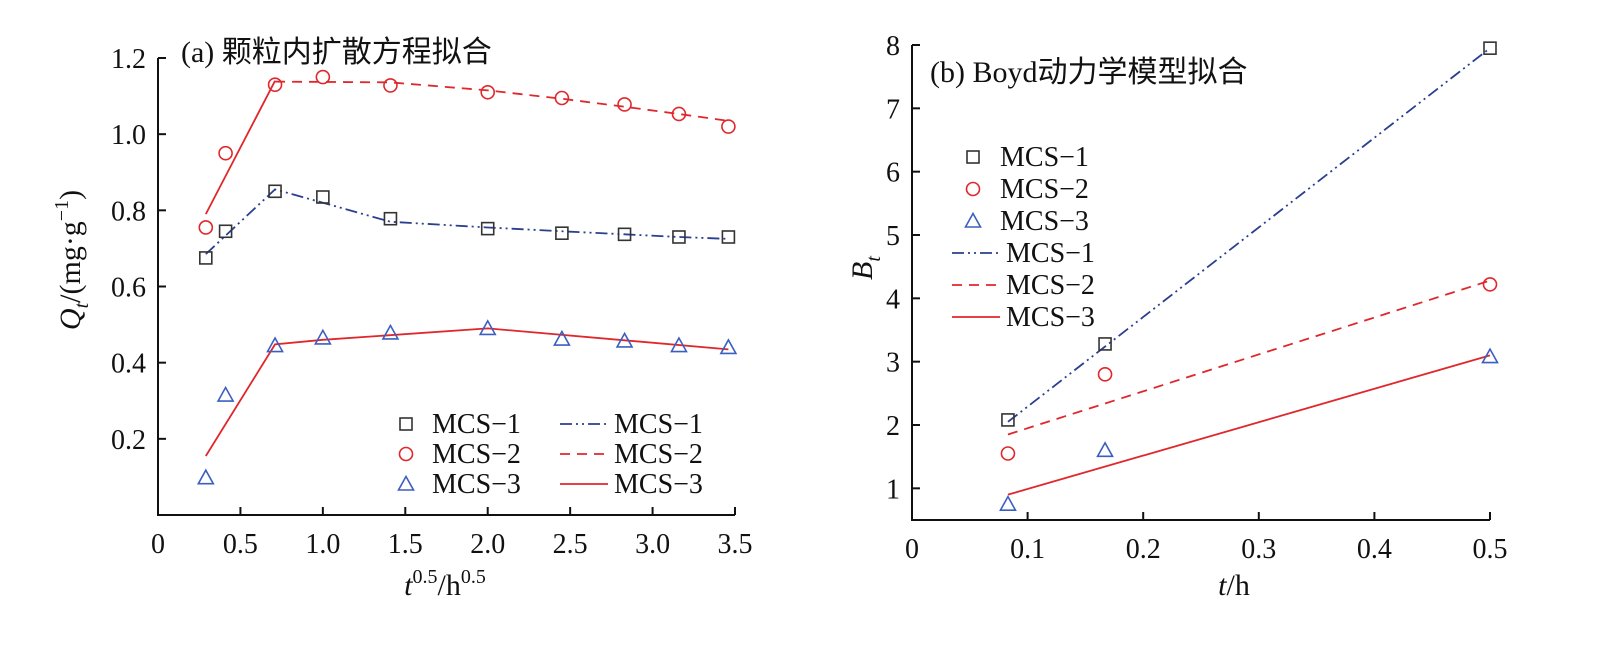  What do you see at coordinates (865, 268) in the screenshot?
I see `panel-b-ylabel: Bt` at bounding box center [865, 268].